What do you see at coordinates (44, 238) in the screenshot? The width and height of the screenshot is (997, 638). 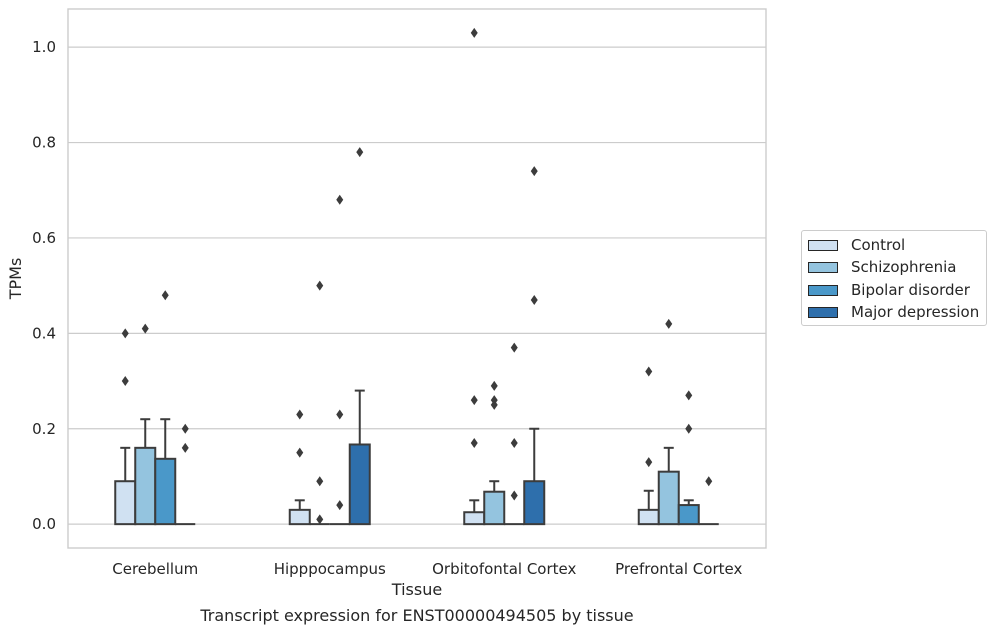 I see `y-tick-label: 0.6` at bounding box center [44, 238].